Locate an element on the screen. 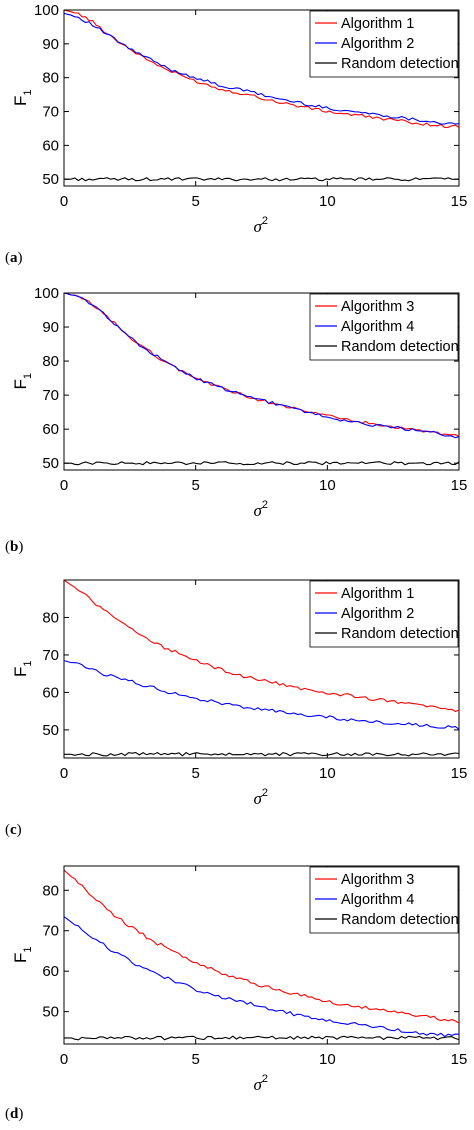  panel-label: (c) is located at coordinates (13, 830).